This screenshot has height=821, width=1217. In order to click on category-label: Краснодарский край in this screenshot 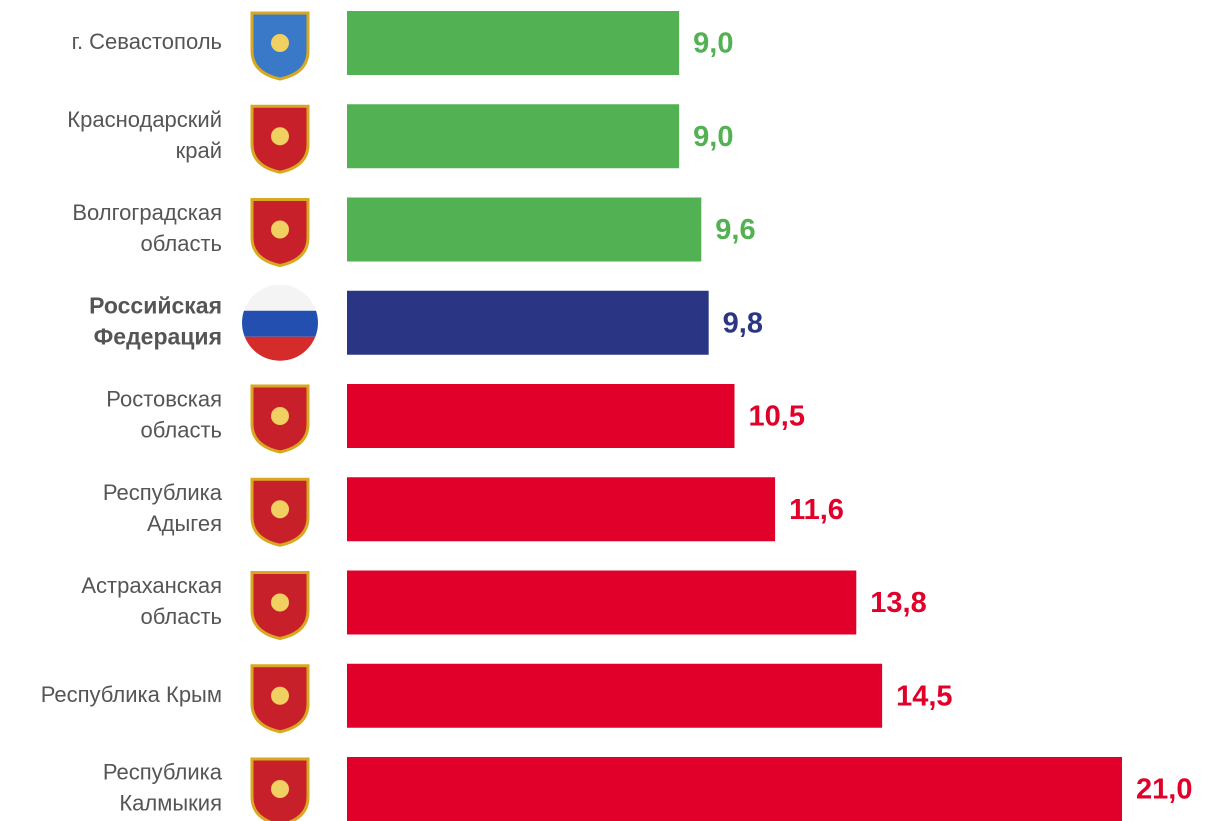, I will do `click(144, 135)`.